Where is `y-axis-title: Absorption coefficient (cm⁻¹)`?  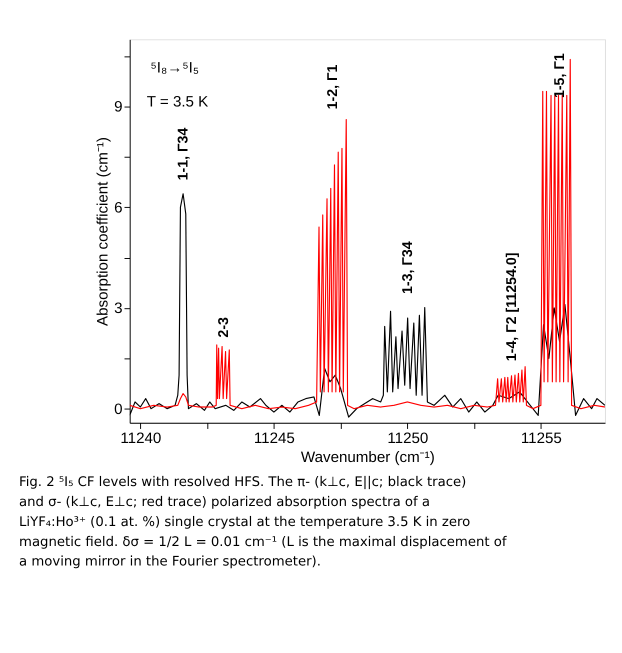
y-axis-title: Absorption coefficient (cm⁻¹) is located at coordinates (103, 231).